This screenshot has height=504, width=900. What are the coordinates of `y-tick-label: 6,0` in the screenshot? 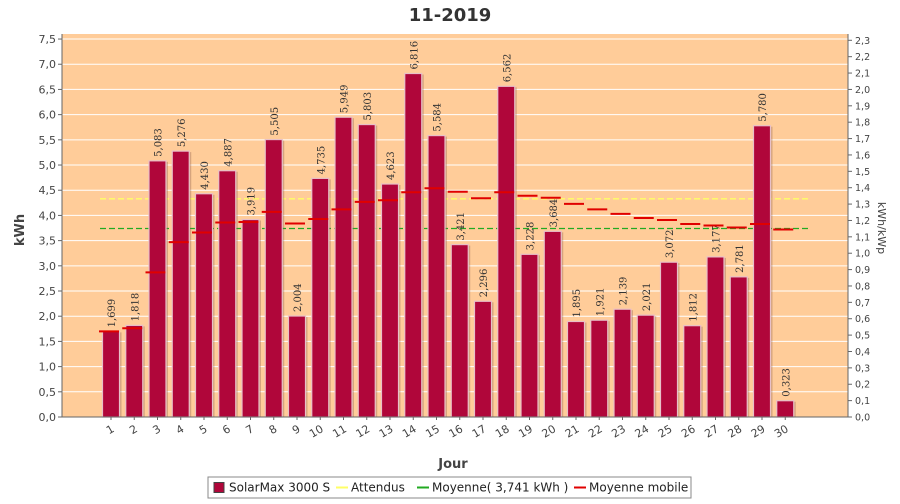 It's located at (48, 115).